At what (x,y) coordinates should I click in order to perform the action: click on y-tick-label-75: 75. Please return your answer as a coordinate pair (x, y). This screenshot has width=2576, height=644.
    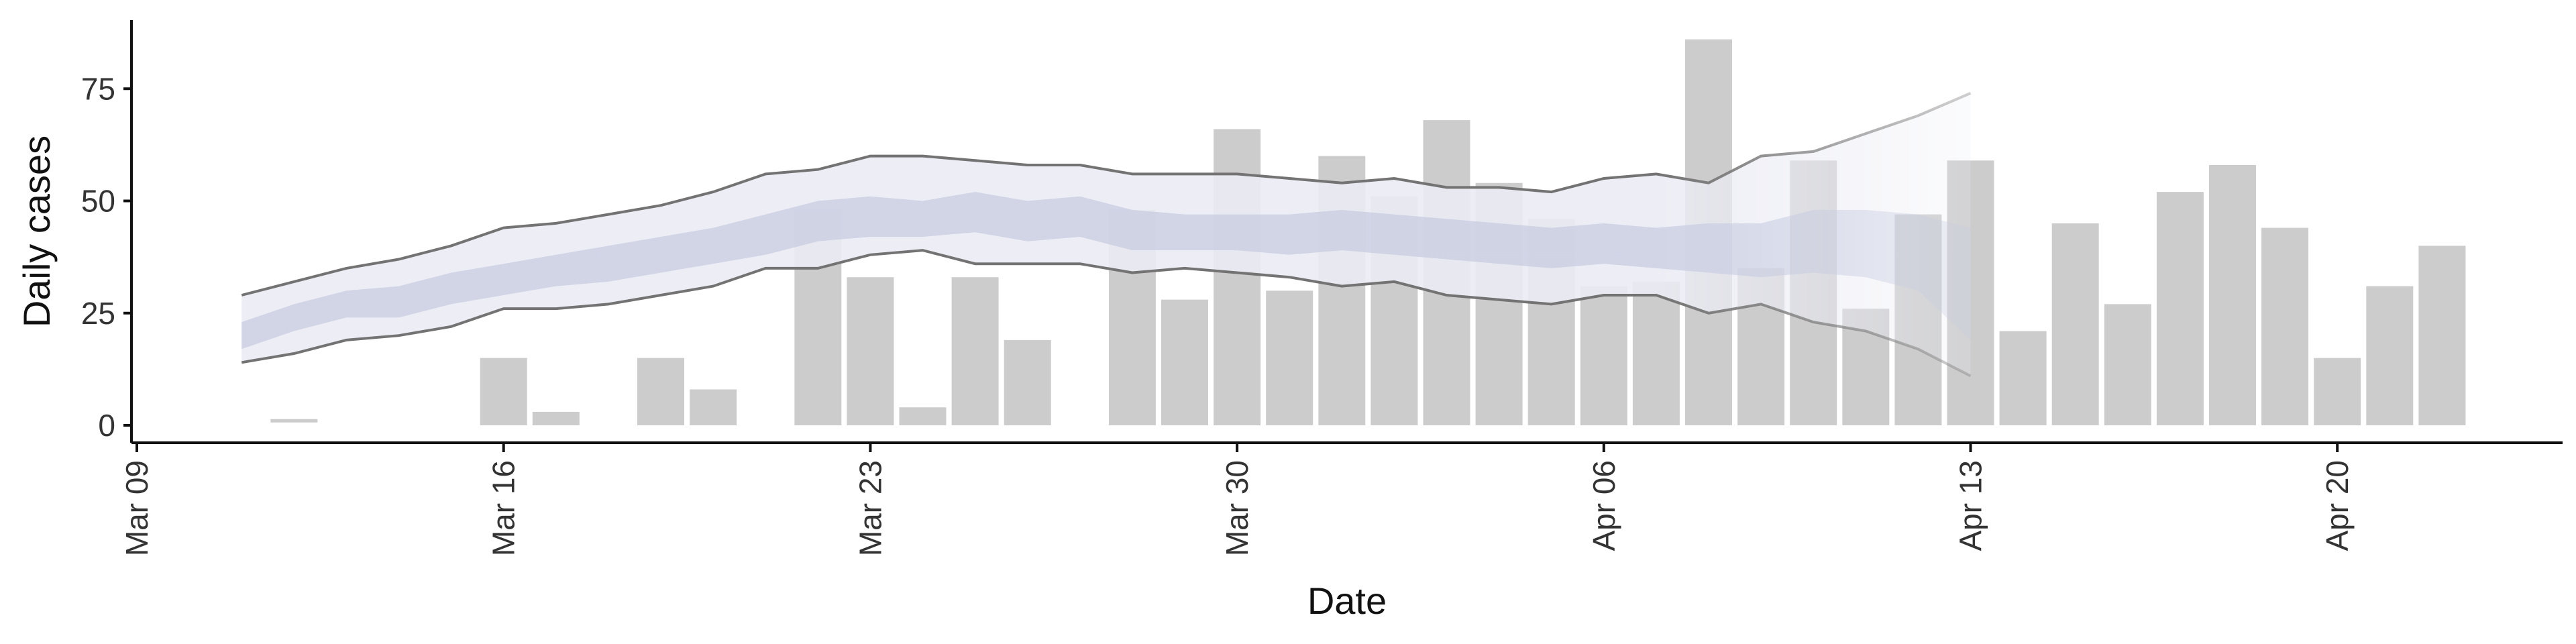
    Looking at the image, I should click on (98, 88).